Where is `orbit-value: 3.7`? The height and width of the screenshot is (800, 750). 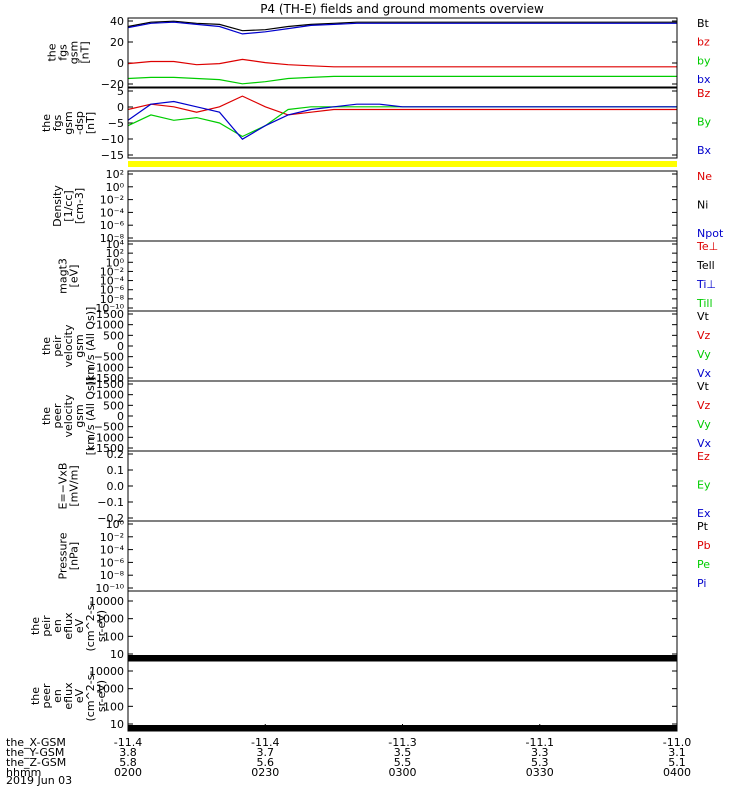 orbit-value: 3.7 is located at coordinates (266, 752).